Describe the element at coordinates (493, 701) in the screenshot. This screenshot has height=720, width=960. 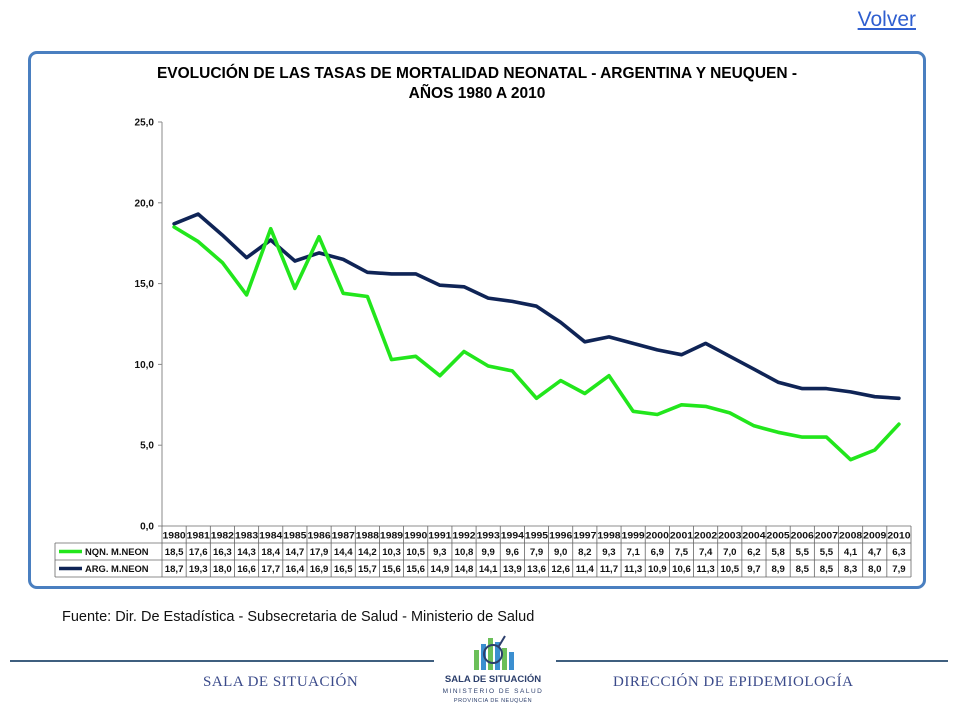
I see `logo-subtitle-province: PROVINCIA DE NEUQUÉN` at that location.